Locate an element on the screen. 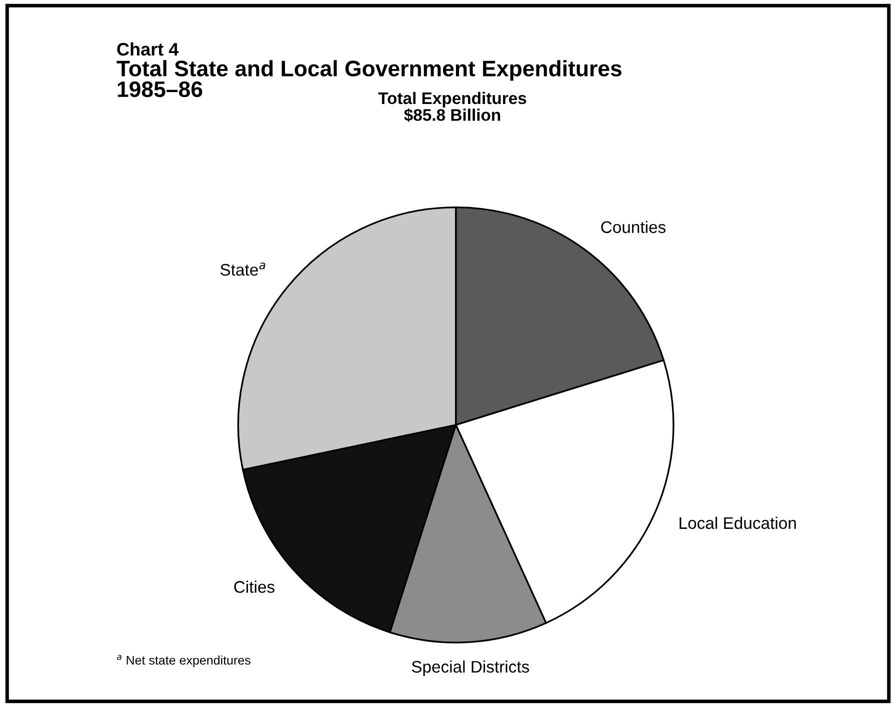 The width and height of the screenshot is (896, 707). slice-label: State$^{a}$ is located at coordinates (243, 269).